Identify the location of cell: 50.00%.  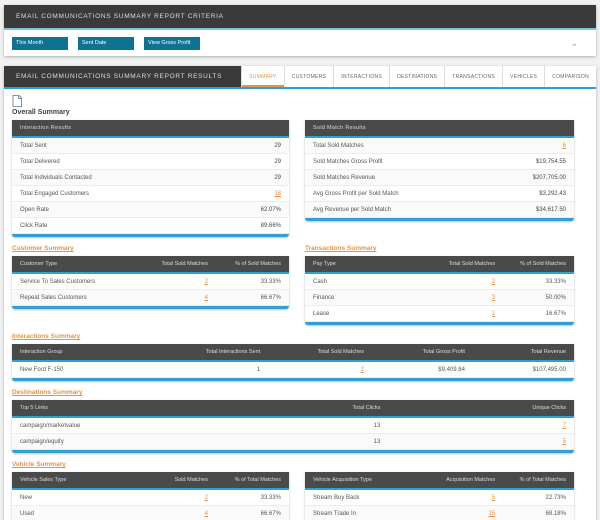
(555, 297).